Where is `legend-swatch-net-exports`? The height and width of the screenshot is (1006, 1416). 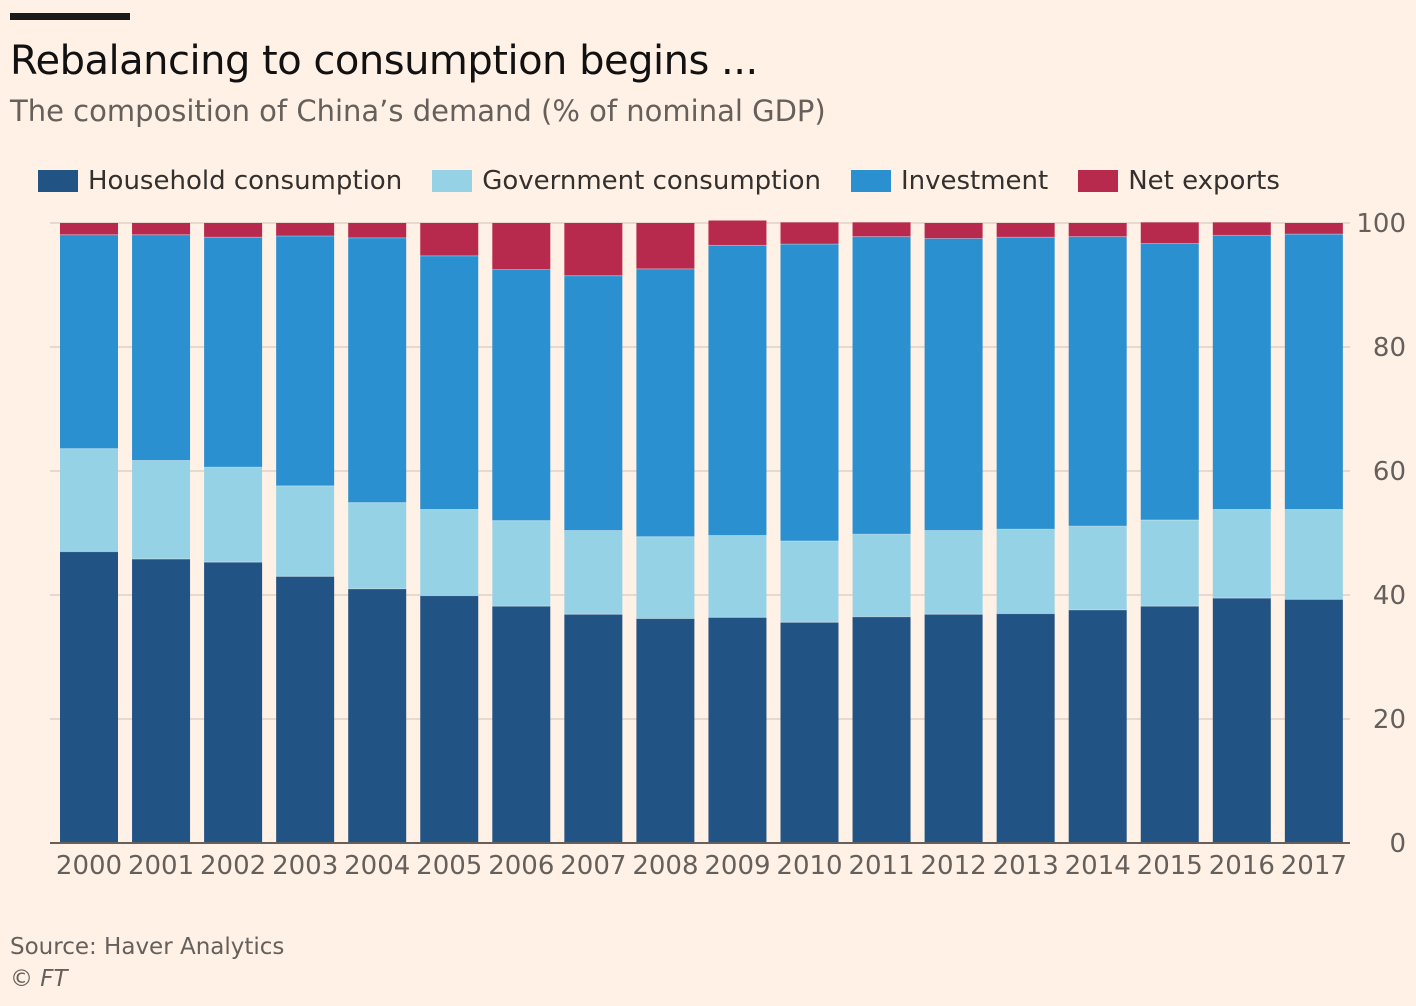 legend-swatch-net-exports is located at coordinates (1098, 181).